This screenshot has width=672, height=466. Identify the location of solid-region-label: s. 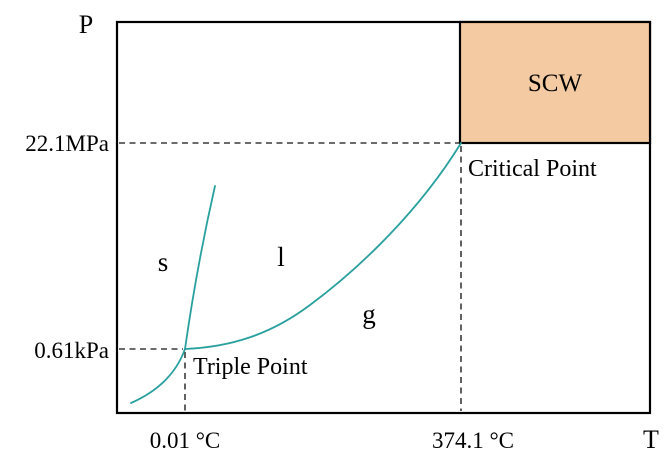
(163, 262).